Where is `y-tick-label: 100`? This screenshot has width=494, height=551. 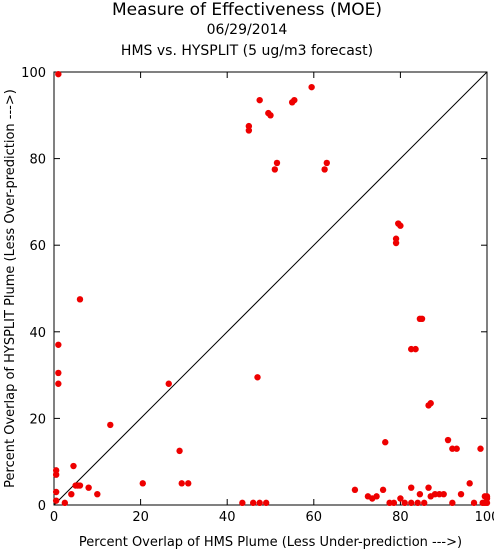
y-tick-label: 100 is located at coordinates (33, 73).